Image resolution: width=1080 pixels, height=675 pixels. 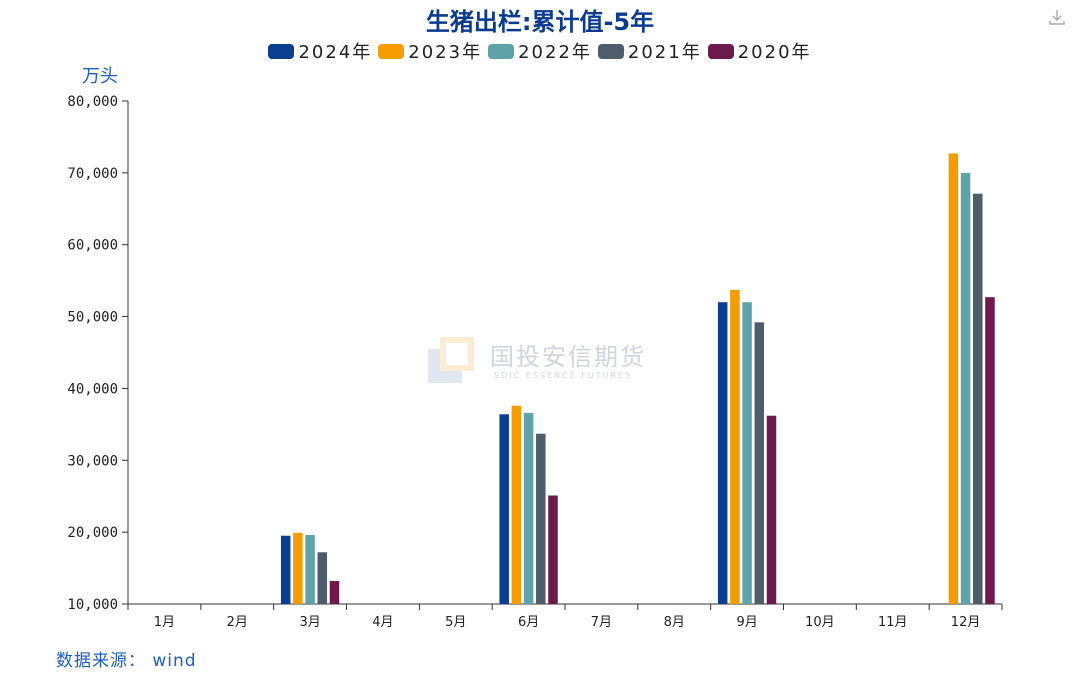 What do you see at coordinates (563, 375) in the screenshot?
I see `watermark-subtext: SDIC ESSENCE FUTURES` at bounding box center [563, 375].